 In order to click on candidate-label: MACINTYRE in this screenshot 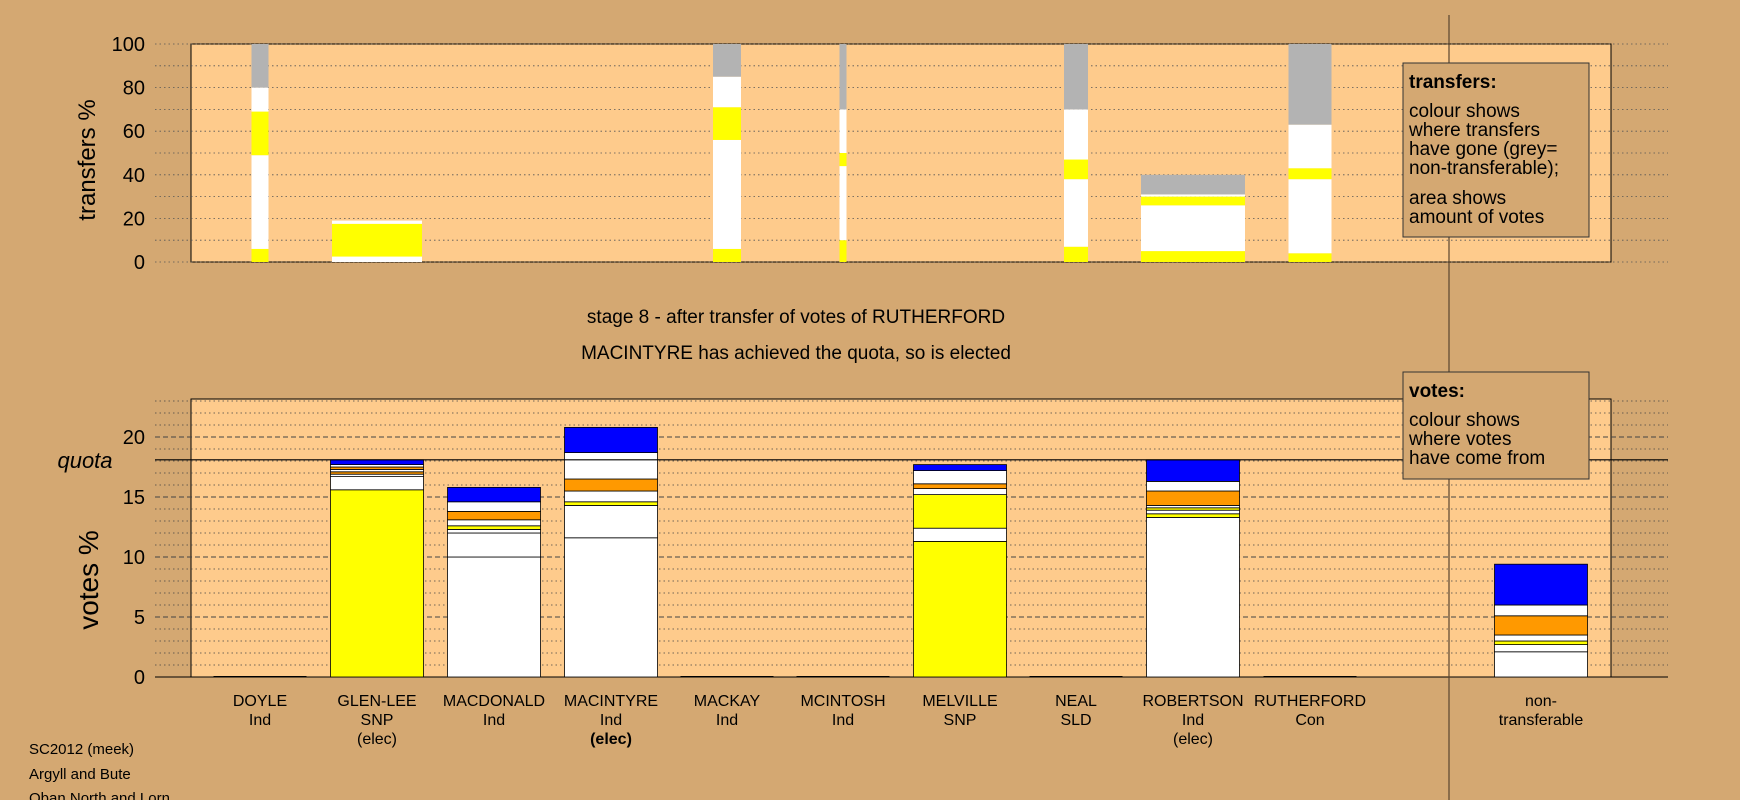, I will do `click(611, 701)`.